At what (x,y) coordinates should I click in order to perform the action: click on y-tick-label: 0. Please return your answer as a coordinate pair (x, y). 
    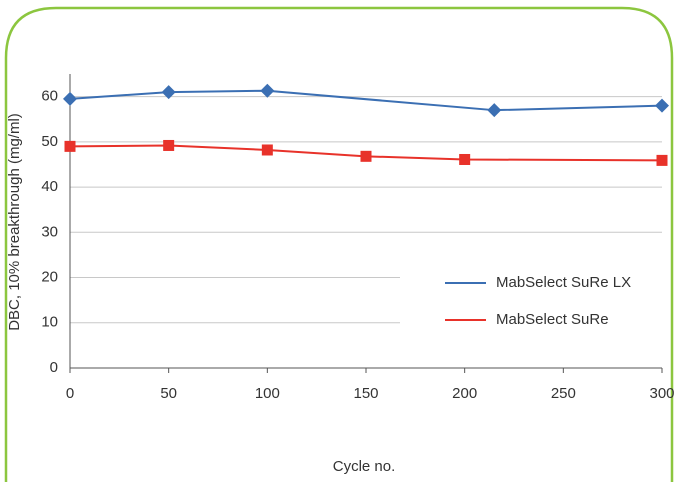
    Looking at the image, I should click on (54, 367).